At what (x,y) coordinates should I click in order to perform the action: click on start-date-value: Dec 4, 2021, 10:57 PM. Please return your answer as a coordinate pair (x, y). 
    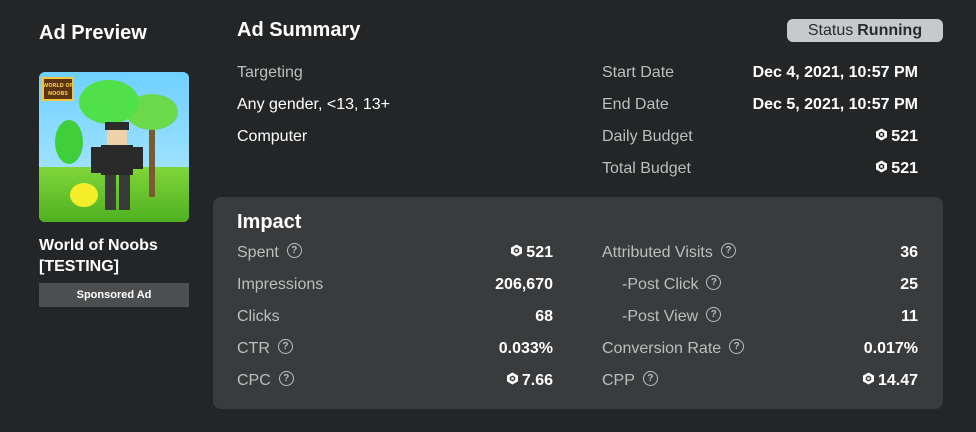
    Looking at the image, I should click on (835, 72).